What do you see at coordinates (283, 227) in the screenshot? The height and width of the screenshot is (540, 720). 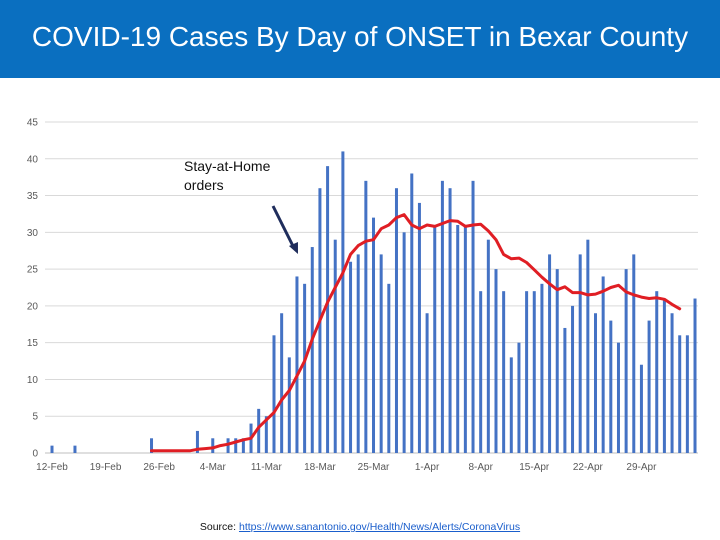 I see `annotation-arrow` at bounding box center [283, 227].